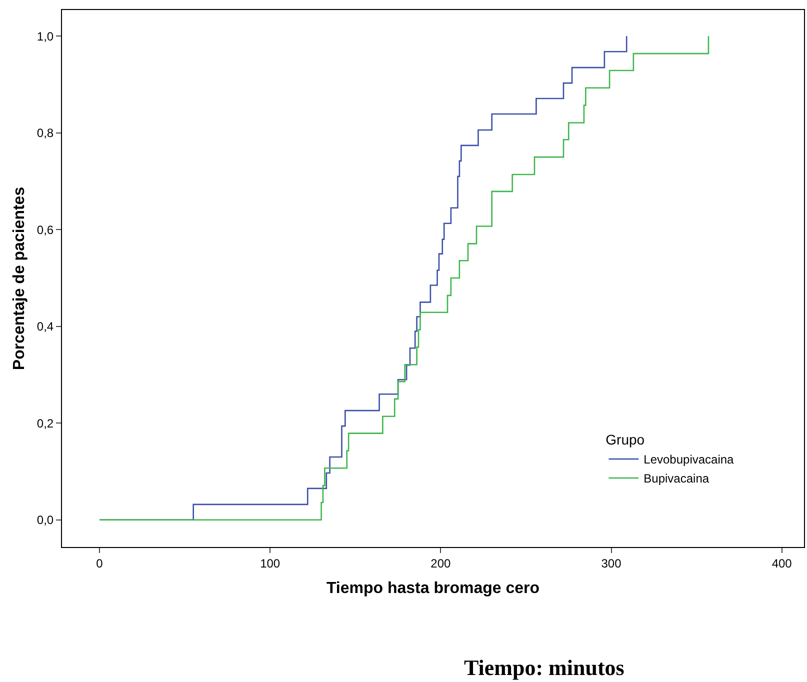  I want to click on x-tick-label: 300, so click(611, 563).